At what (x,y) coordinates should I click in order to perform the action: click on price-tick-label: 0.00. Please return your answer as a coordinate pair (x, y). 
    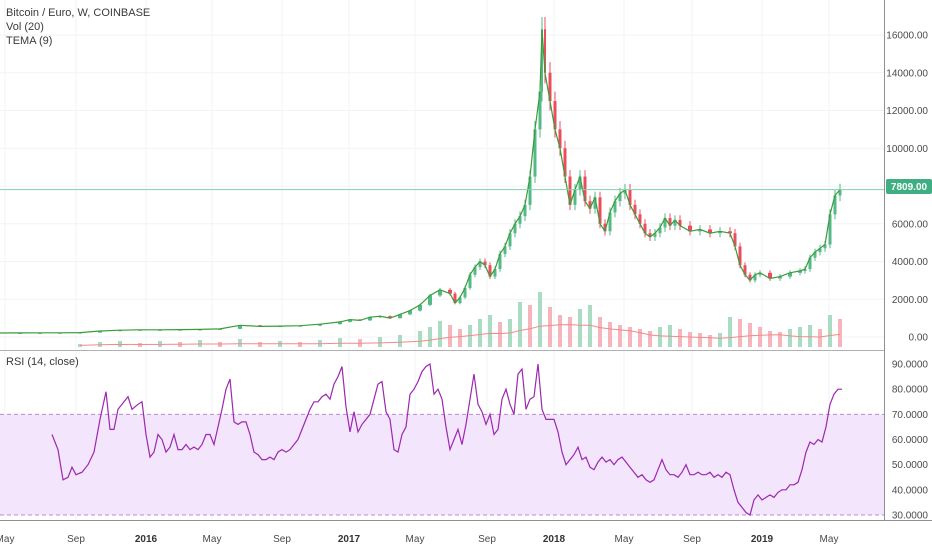
    Looking at the image, I should click on (919, 338).